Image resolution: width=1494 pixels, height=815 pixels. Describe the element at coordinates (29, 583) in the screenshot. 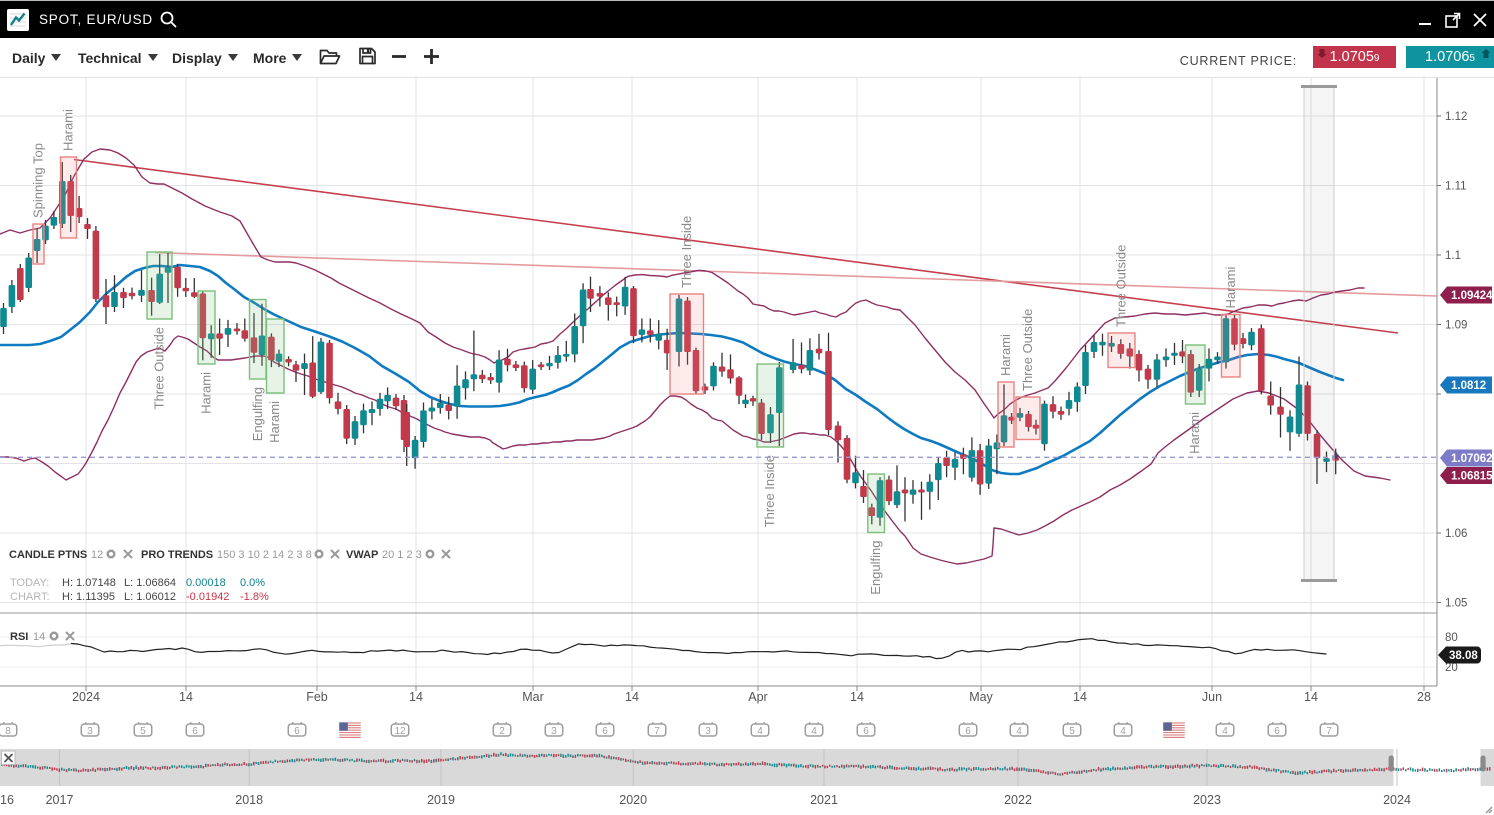

I see `svg-text: TODAY:` at that location.